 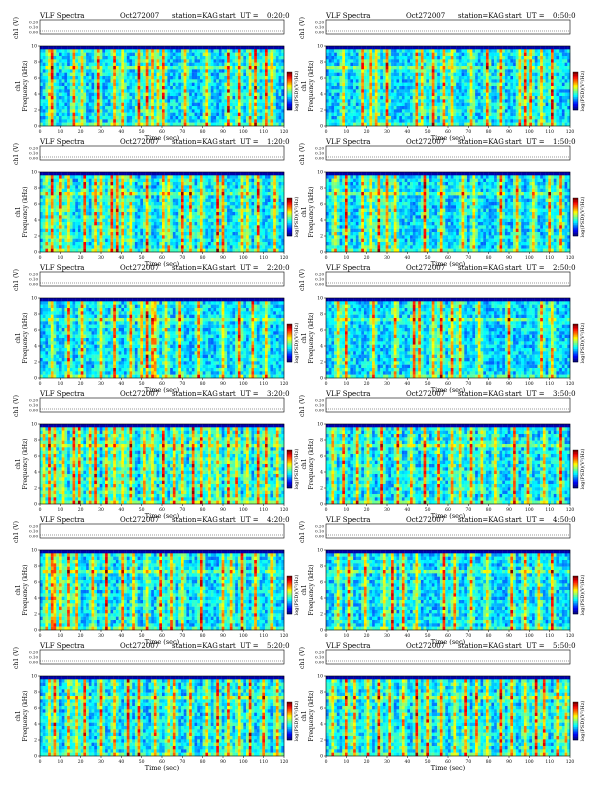 What do you see at coordinates (34, 47) in the screenshot?
I see `y-tick-label: 10` at bounding box center [34, 47].